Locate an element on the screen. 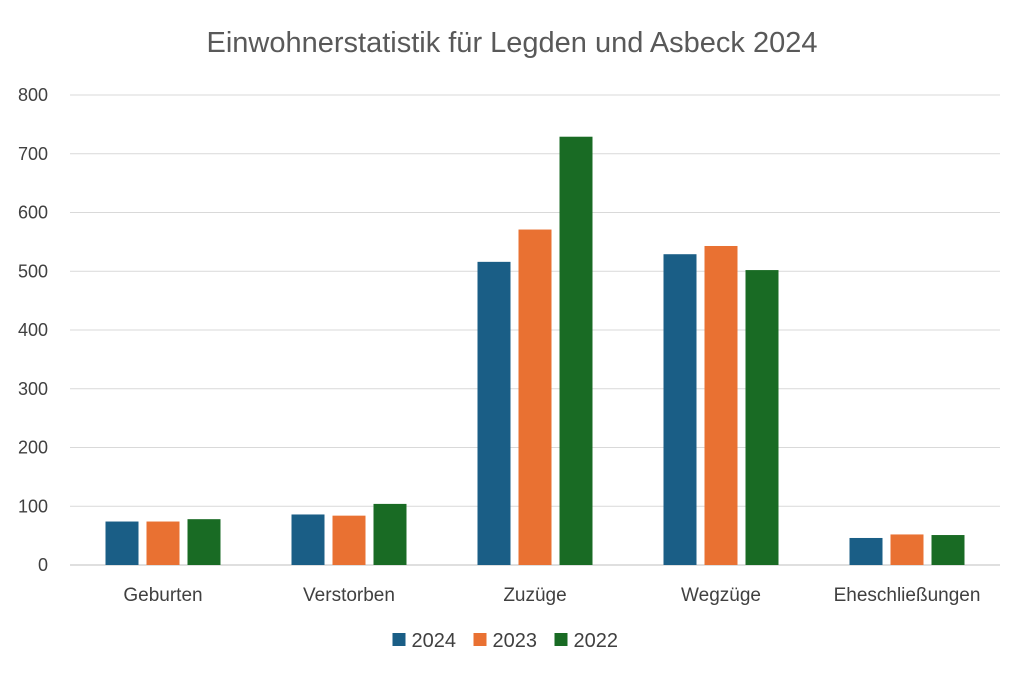 The width and height of the screenshot is (1024, 682). x-category-label: Verstorben is located at coordinates (349, 595).